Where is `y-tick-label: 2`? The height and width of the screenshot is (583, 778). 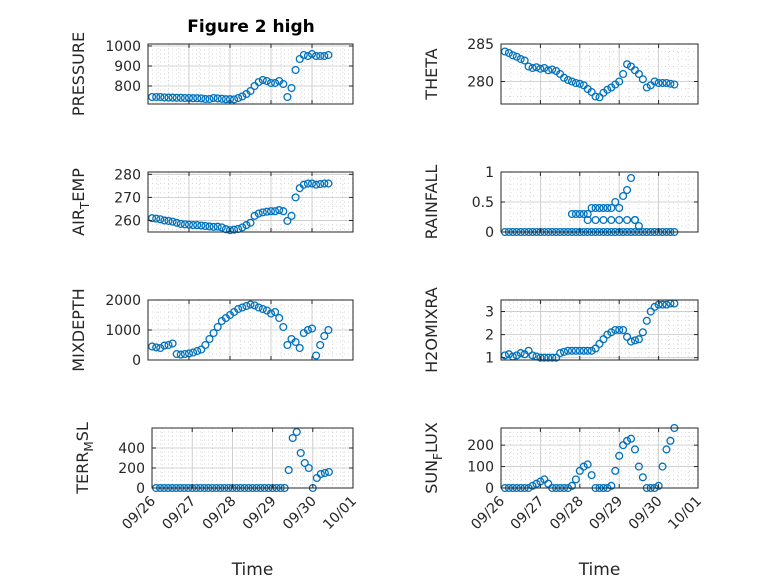 y-tick-label: 2 is located at coordinates (489, 336).